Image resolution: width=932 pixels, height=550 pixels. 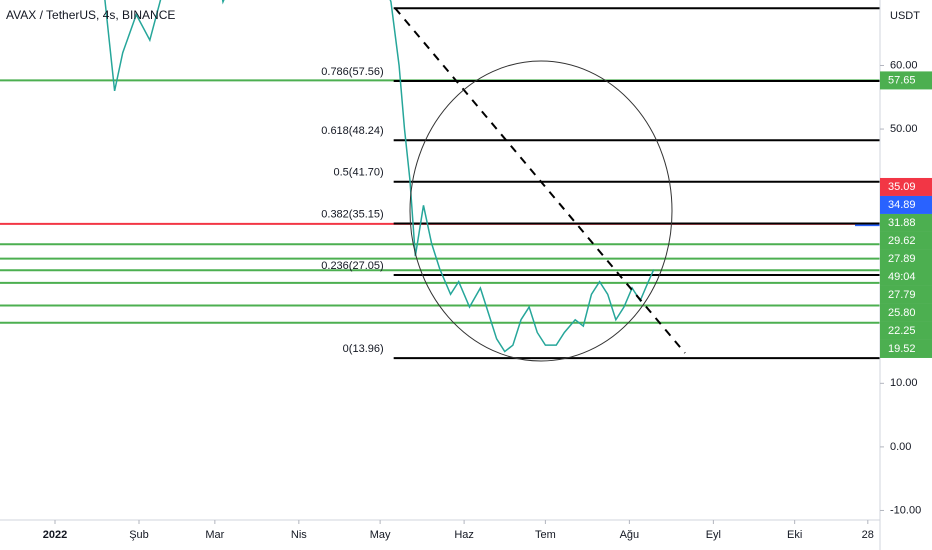 I want to click on x-tick-label: Eki, so click(x=794, y=535).